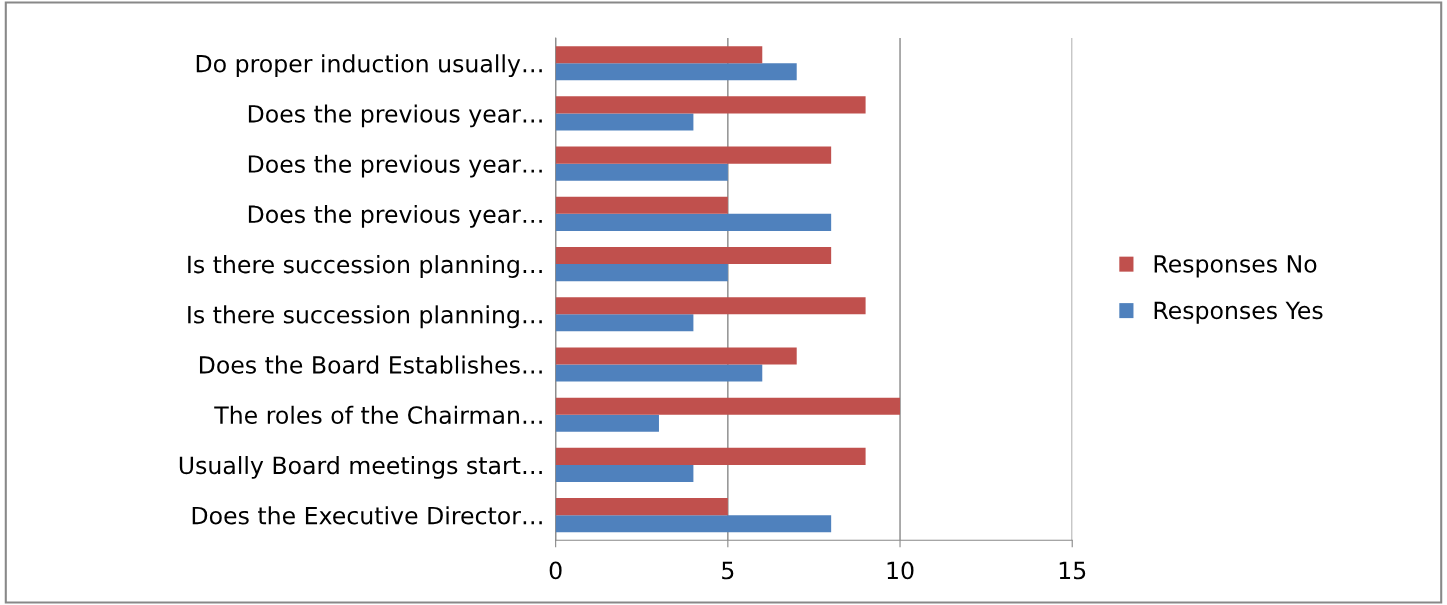 This screenshot has height=605, width=1447. Describe the element at coordinates (1238, 312) in the screenshot. I see `legend-label: Responses Yes` at that location.